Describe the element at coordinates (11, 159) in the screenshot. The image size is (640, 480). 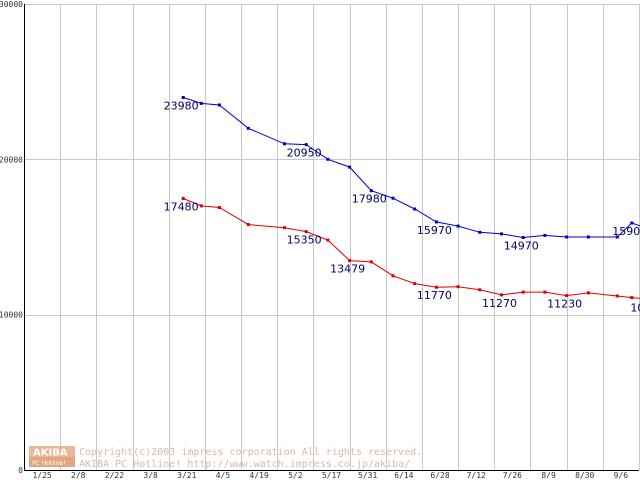
I see `y-tick-label: 20000` at that location.